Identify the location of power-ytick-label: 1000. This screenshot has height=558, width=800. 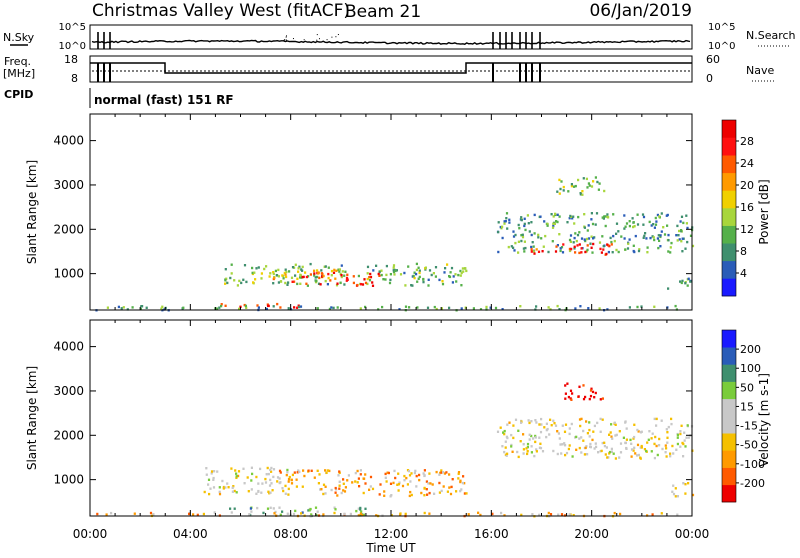
(68, 274).